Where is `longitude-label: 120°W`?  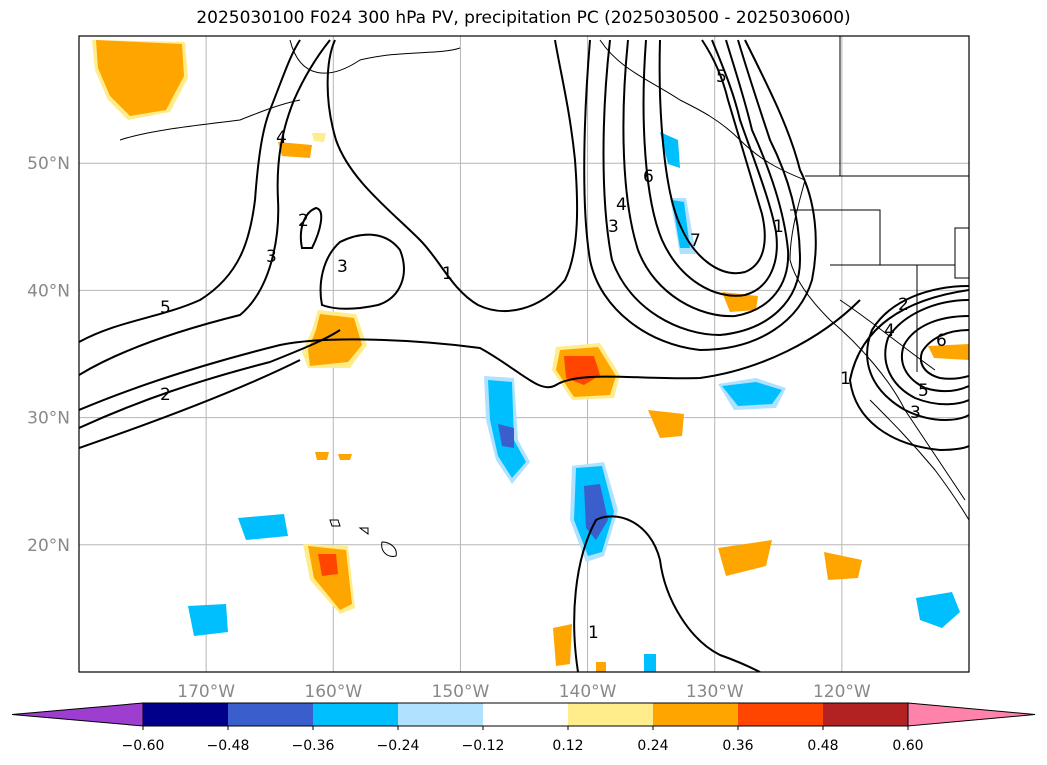
longitude-label: 120°W is located at coordinates (842, 692).